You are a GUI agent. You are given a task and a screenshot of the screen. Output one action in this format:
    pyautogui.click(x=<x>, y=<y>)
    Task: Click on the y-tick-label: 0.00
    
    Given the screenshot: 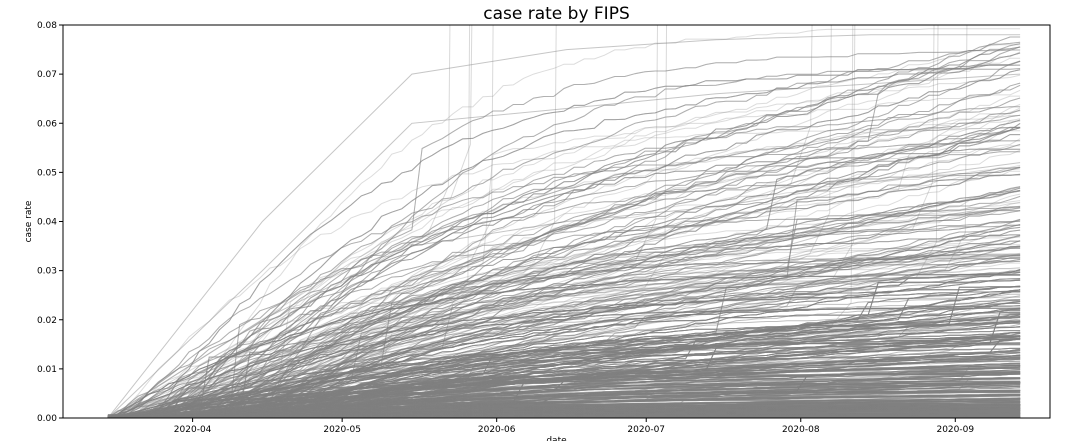 What is the action you would take?
    pyautogui.click(x=47, y=419)
    